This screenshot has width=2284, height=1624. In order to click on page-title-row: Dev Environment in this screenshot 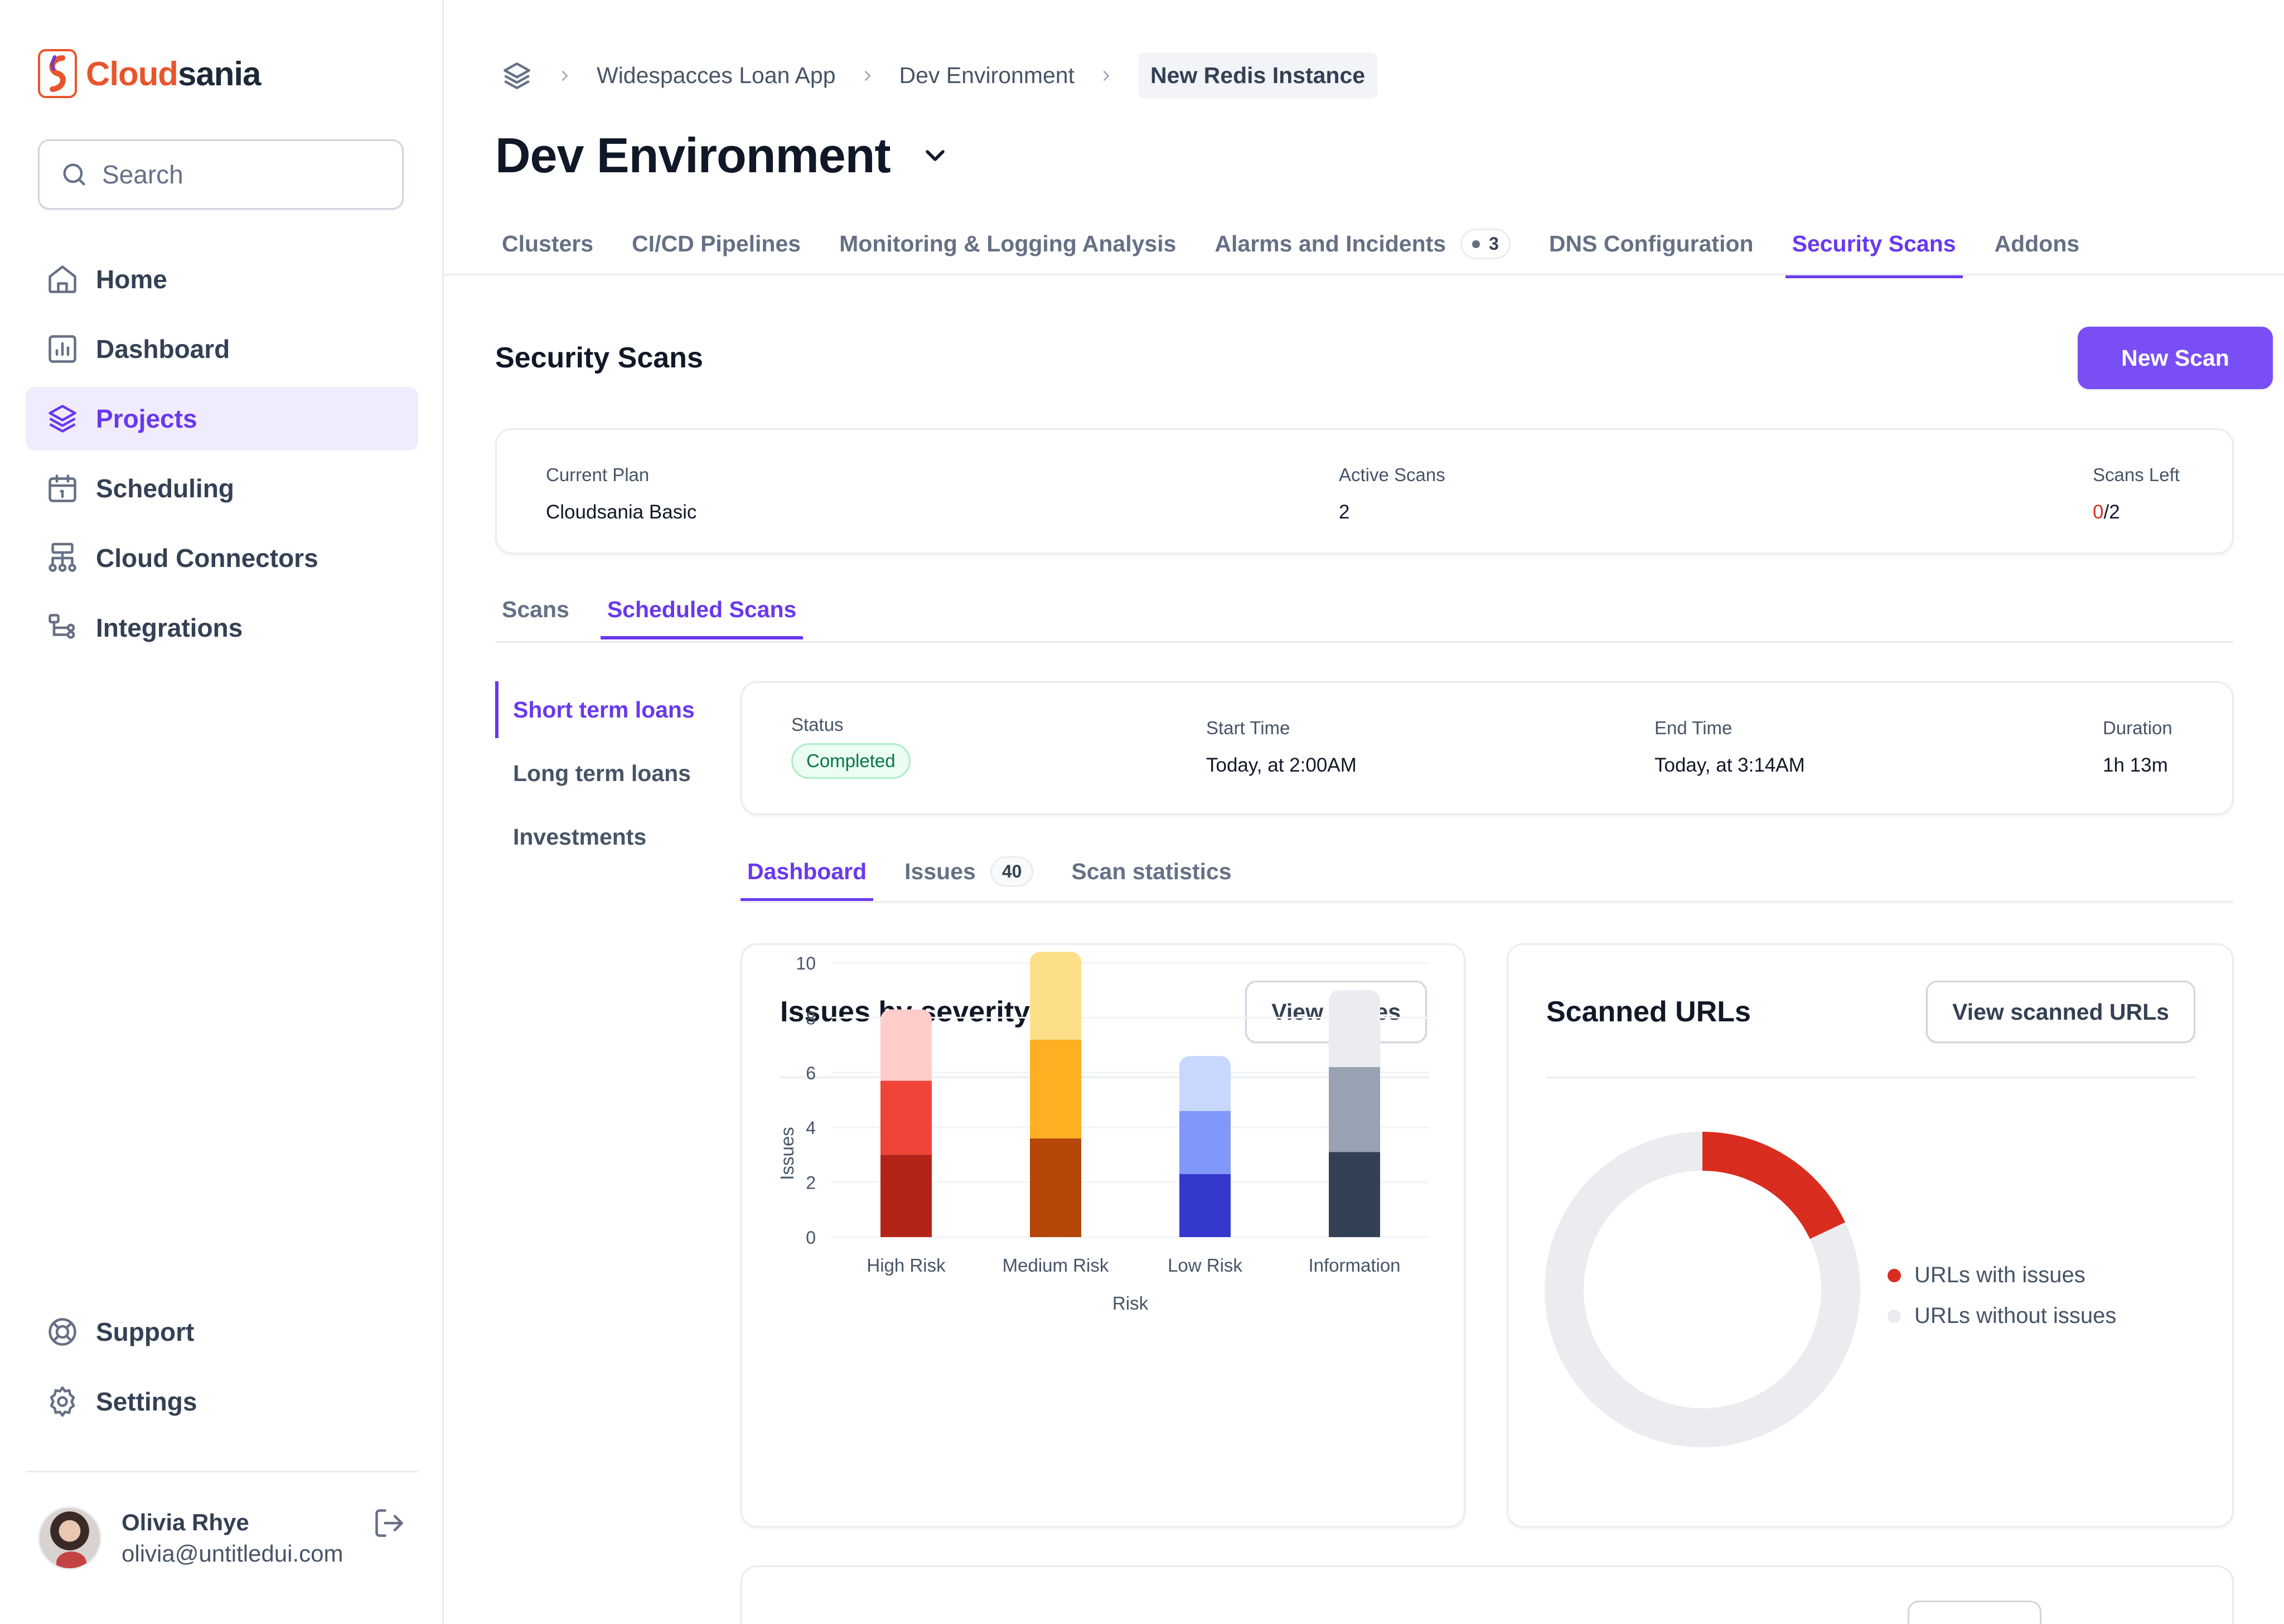, I will do `click(723, 155)`.